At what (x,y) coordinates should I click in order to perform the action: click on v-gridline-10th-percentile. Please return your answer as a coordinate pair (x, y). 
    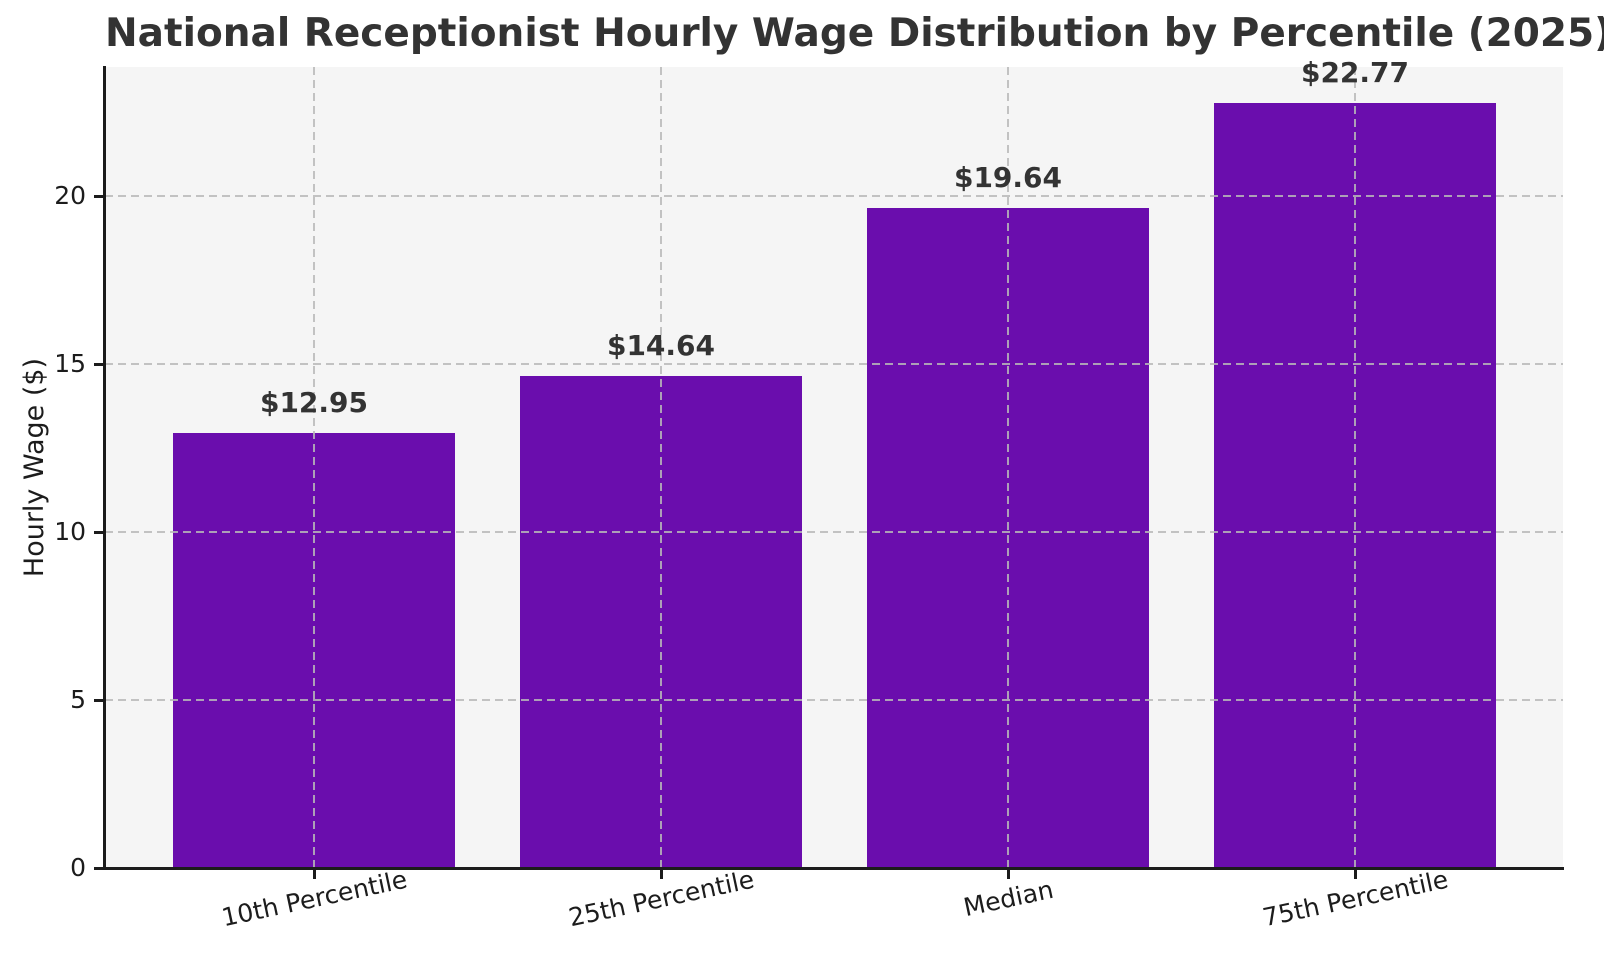
    Looking at the image, I should click on (314, 467).